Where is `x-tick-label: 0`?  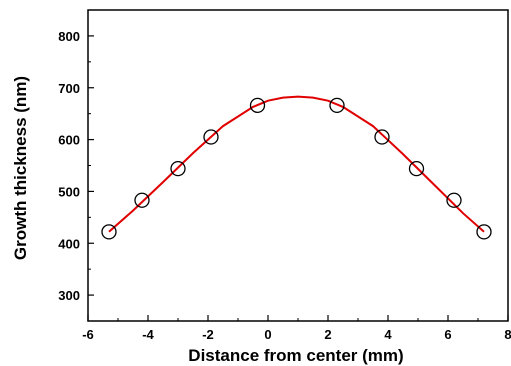 x-tick-label: 0 is located at coordinates (267, 334).